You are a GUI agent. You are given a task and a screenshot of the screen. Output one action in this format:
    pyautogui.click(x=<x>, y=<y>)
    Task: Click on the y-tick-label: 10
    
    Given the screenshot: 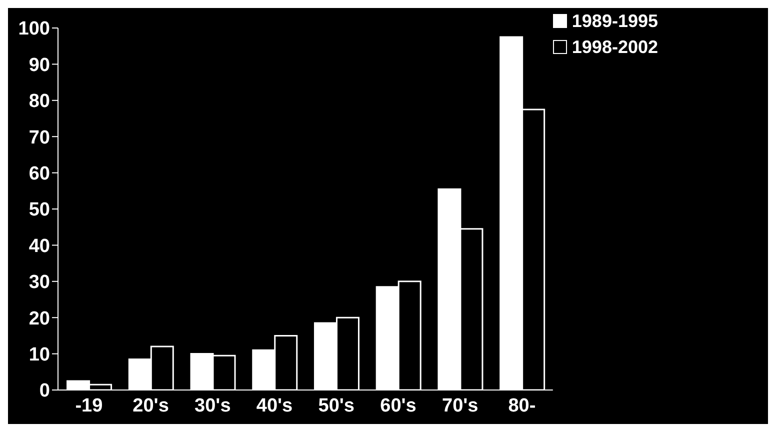 What is the action you would take?
    pyautogui.click(x=39, y=355)
    